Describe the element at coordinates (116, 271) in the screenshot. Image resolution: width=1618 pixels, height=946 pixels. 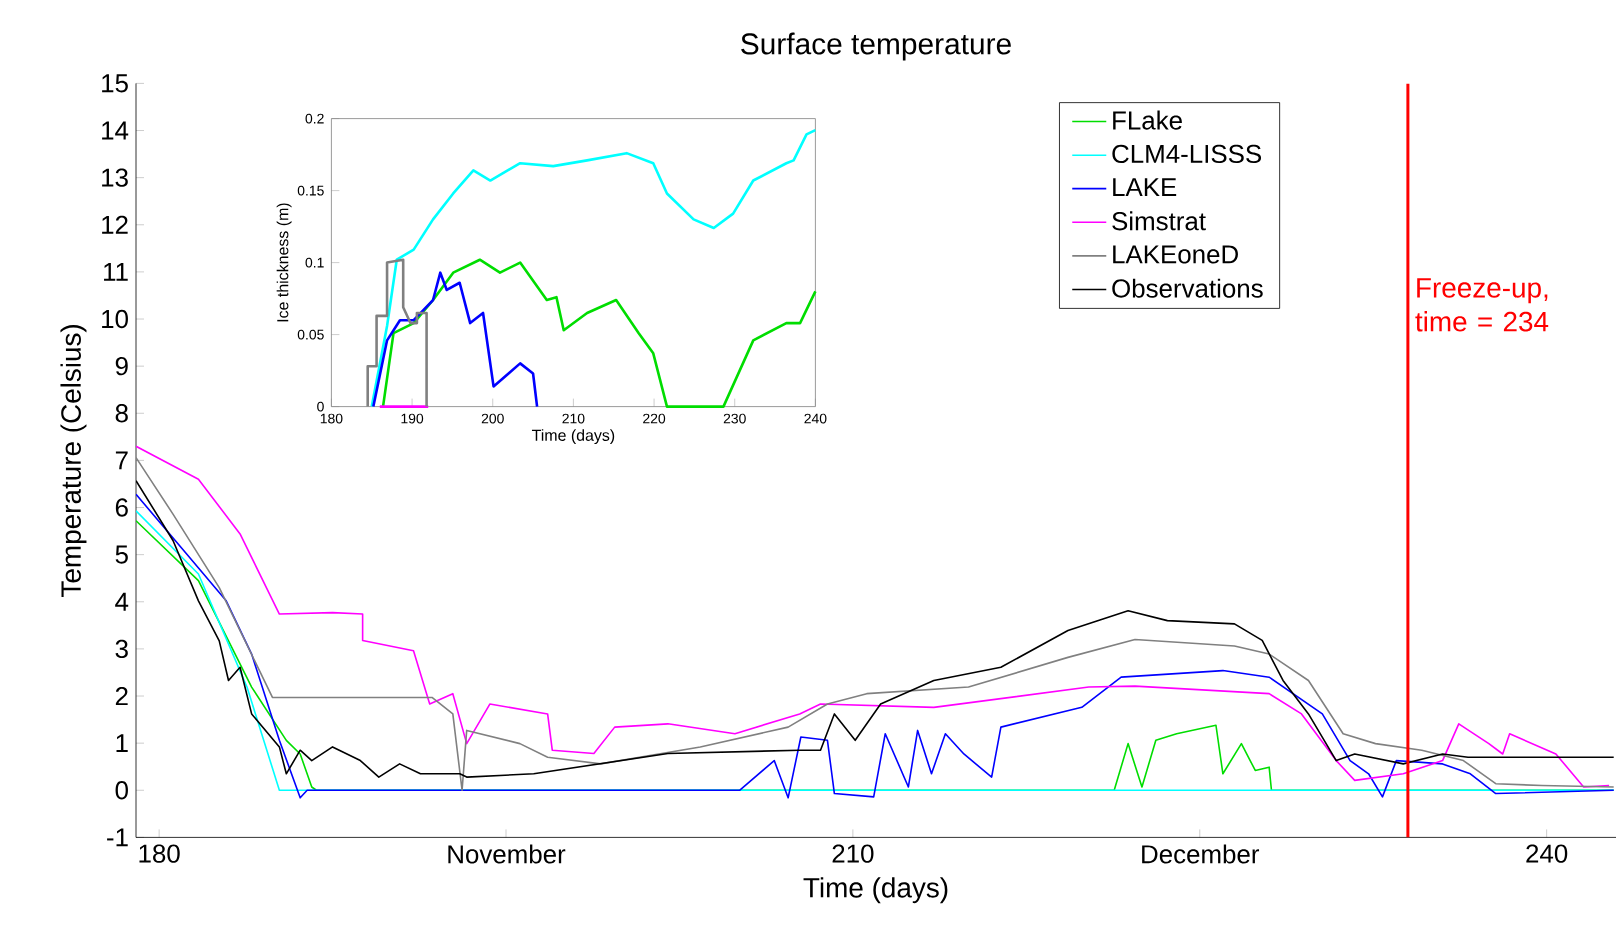
I see `y-tick-label: 11` at that location.